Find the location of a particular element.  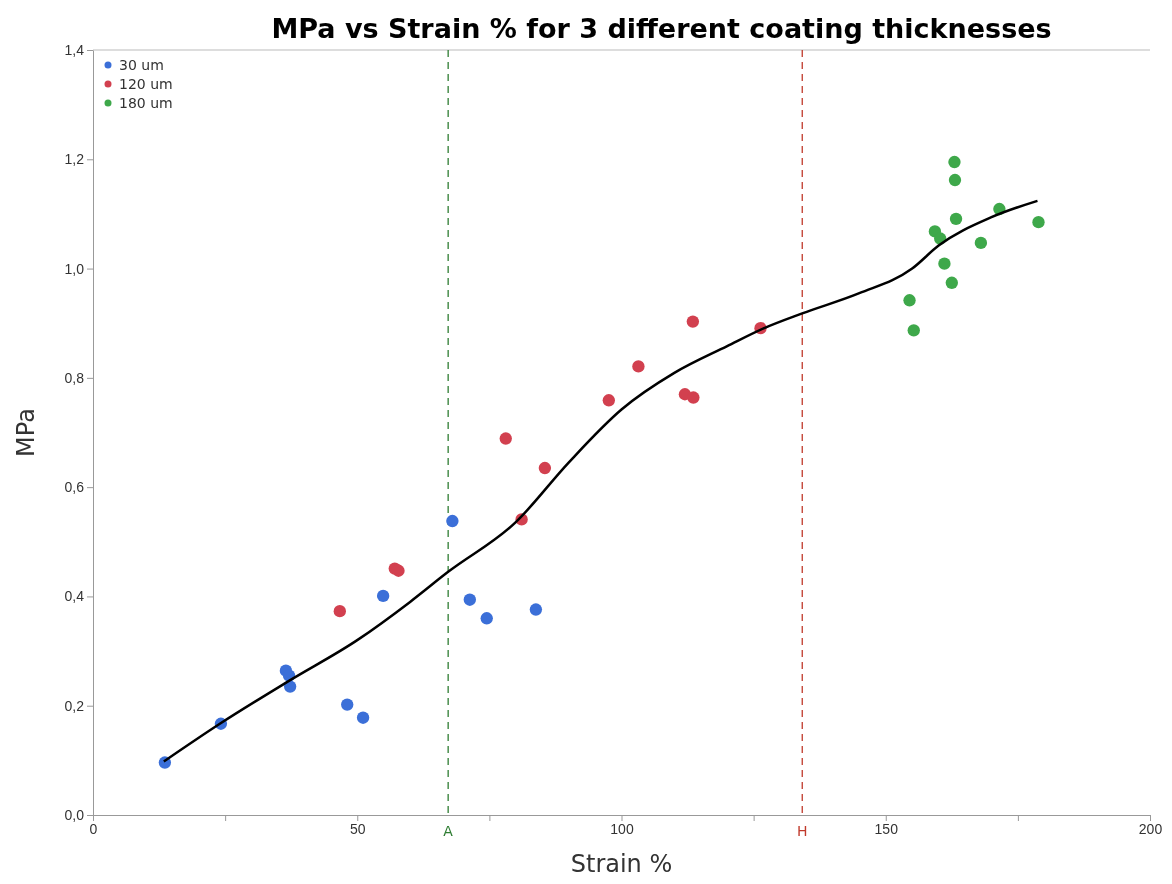

x-tick-label: 50 is located at coordinates (357, 828).